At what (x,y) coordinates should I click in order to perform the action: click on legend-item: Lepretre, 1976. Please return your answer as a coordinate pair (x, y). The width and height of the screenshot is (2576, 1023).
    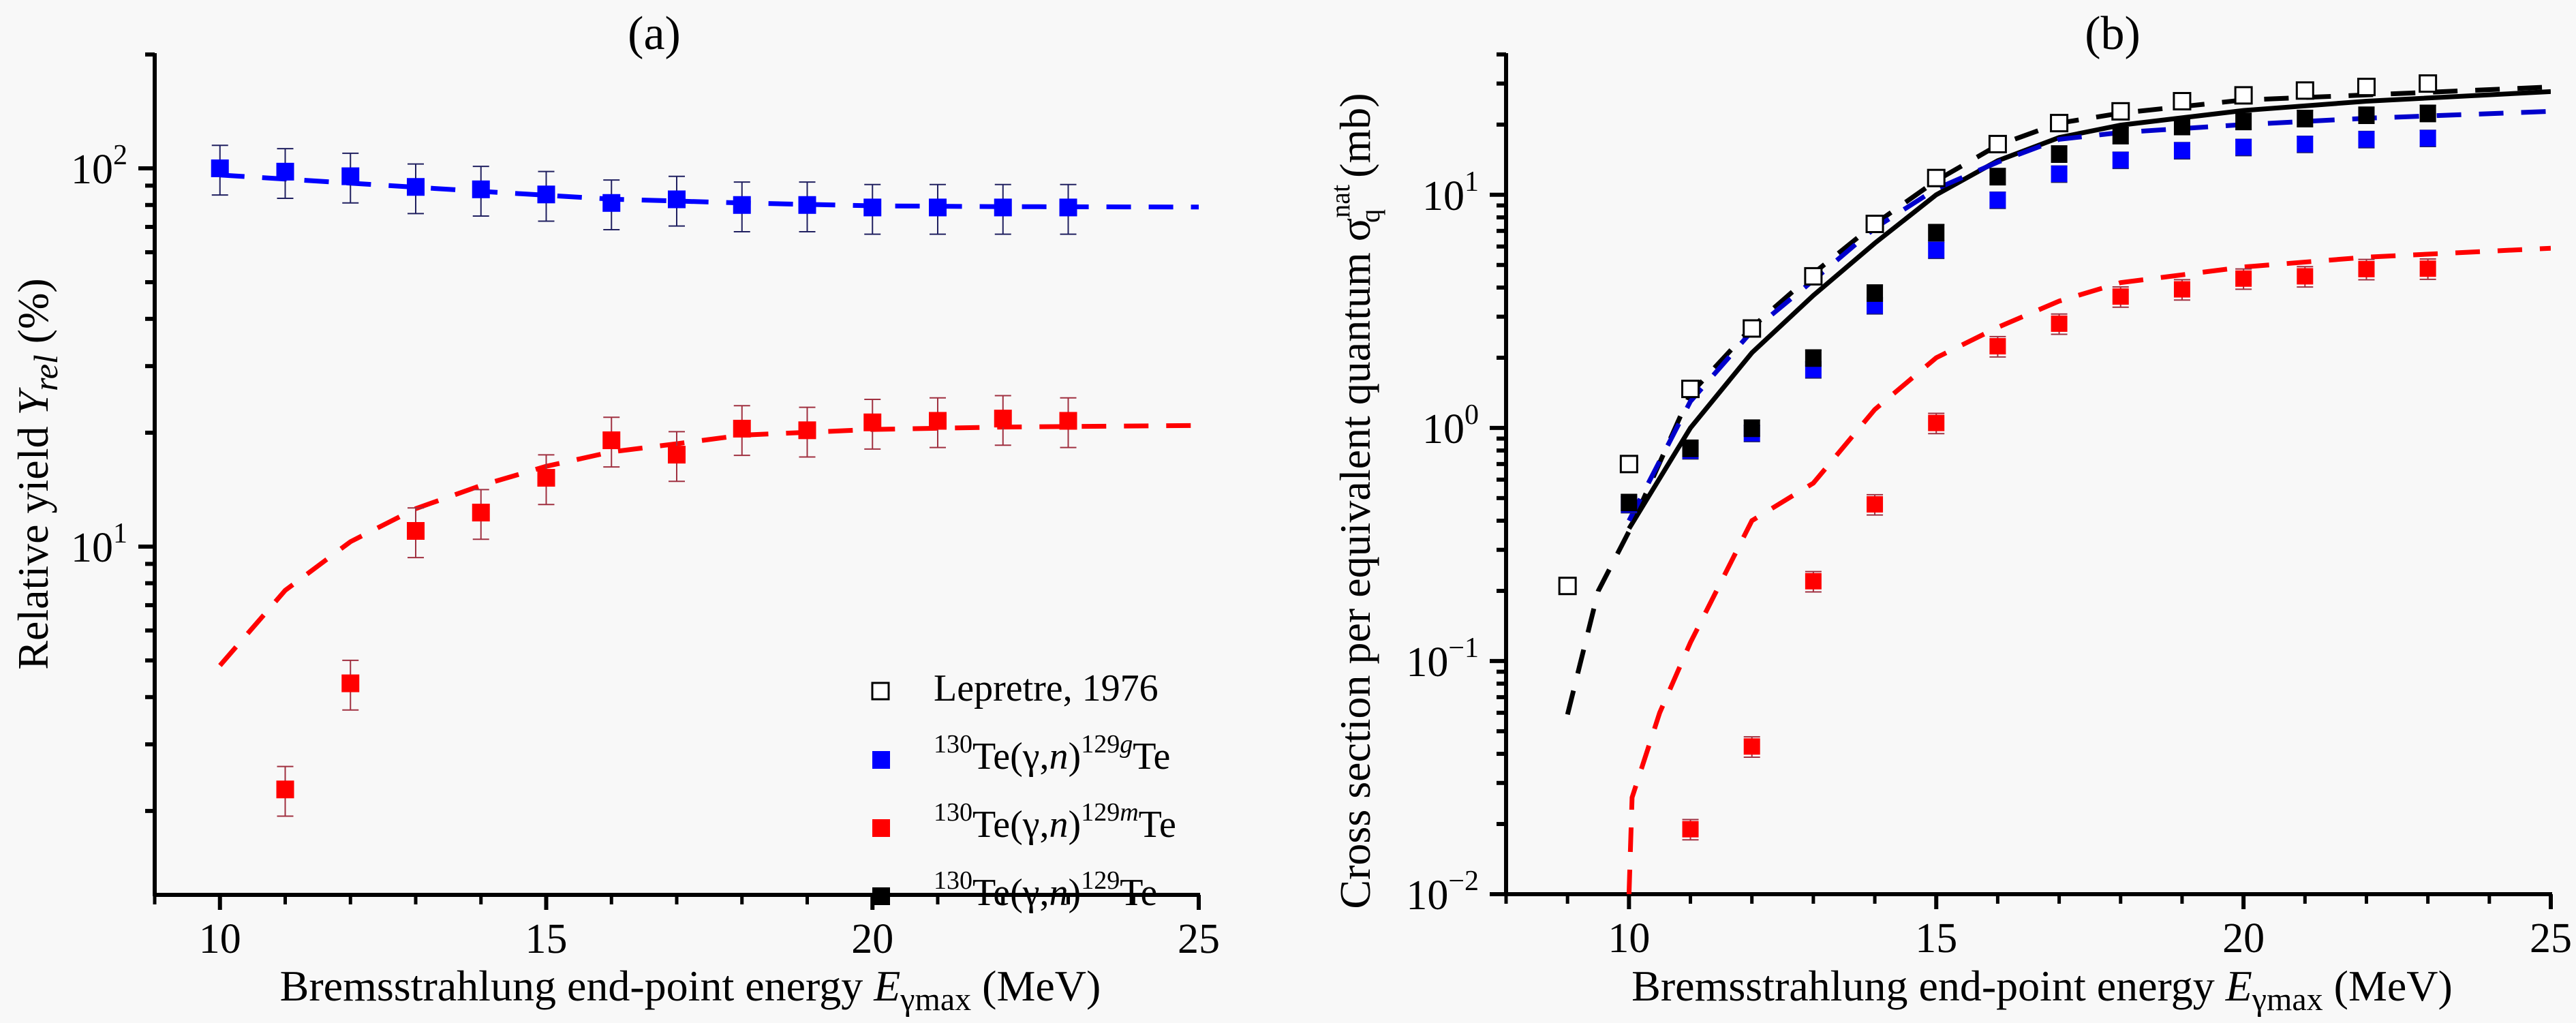
    Looking at the image, I should click on (1015, 688).